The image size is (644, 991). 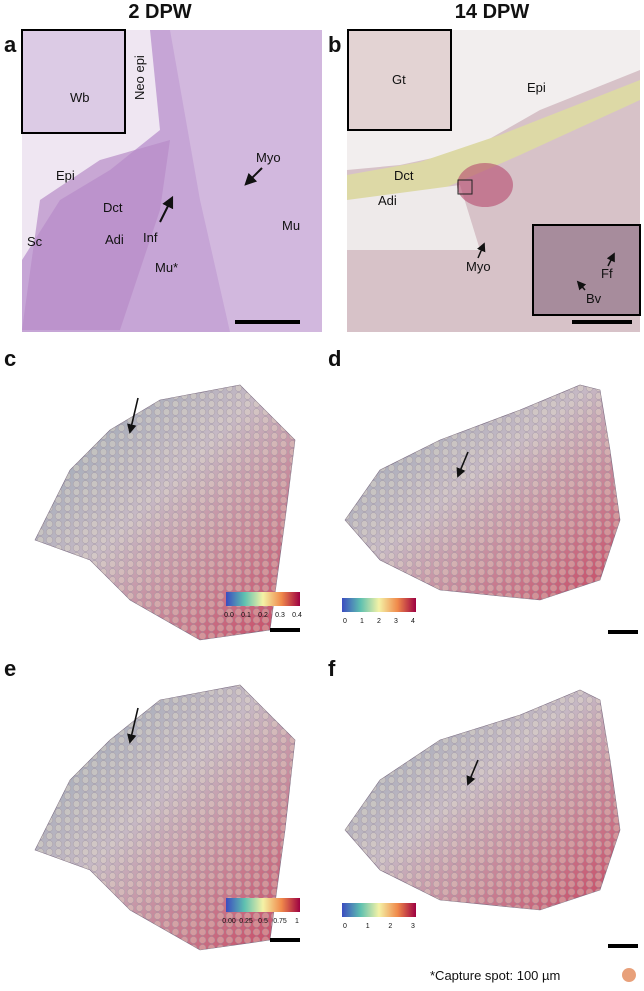 I want to click on panel-label: a, so click(x=10, y=44).